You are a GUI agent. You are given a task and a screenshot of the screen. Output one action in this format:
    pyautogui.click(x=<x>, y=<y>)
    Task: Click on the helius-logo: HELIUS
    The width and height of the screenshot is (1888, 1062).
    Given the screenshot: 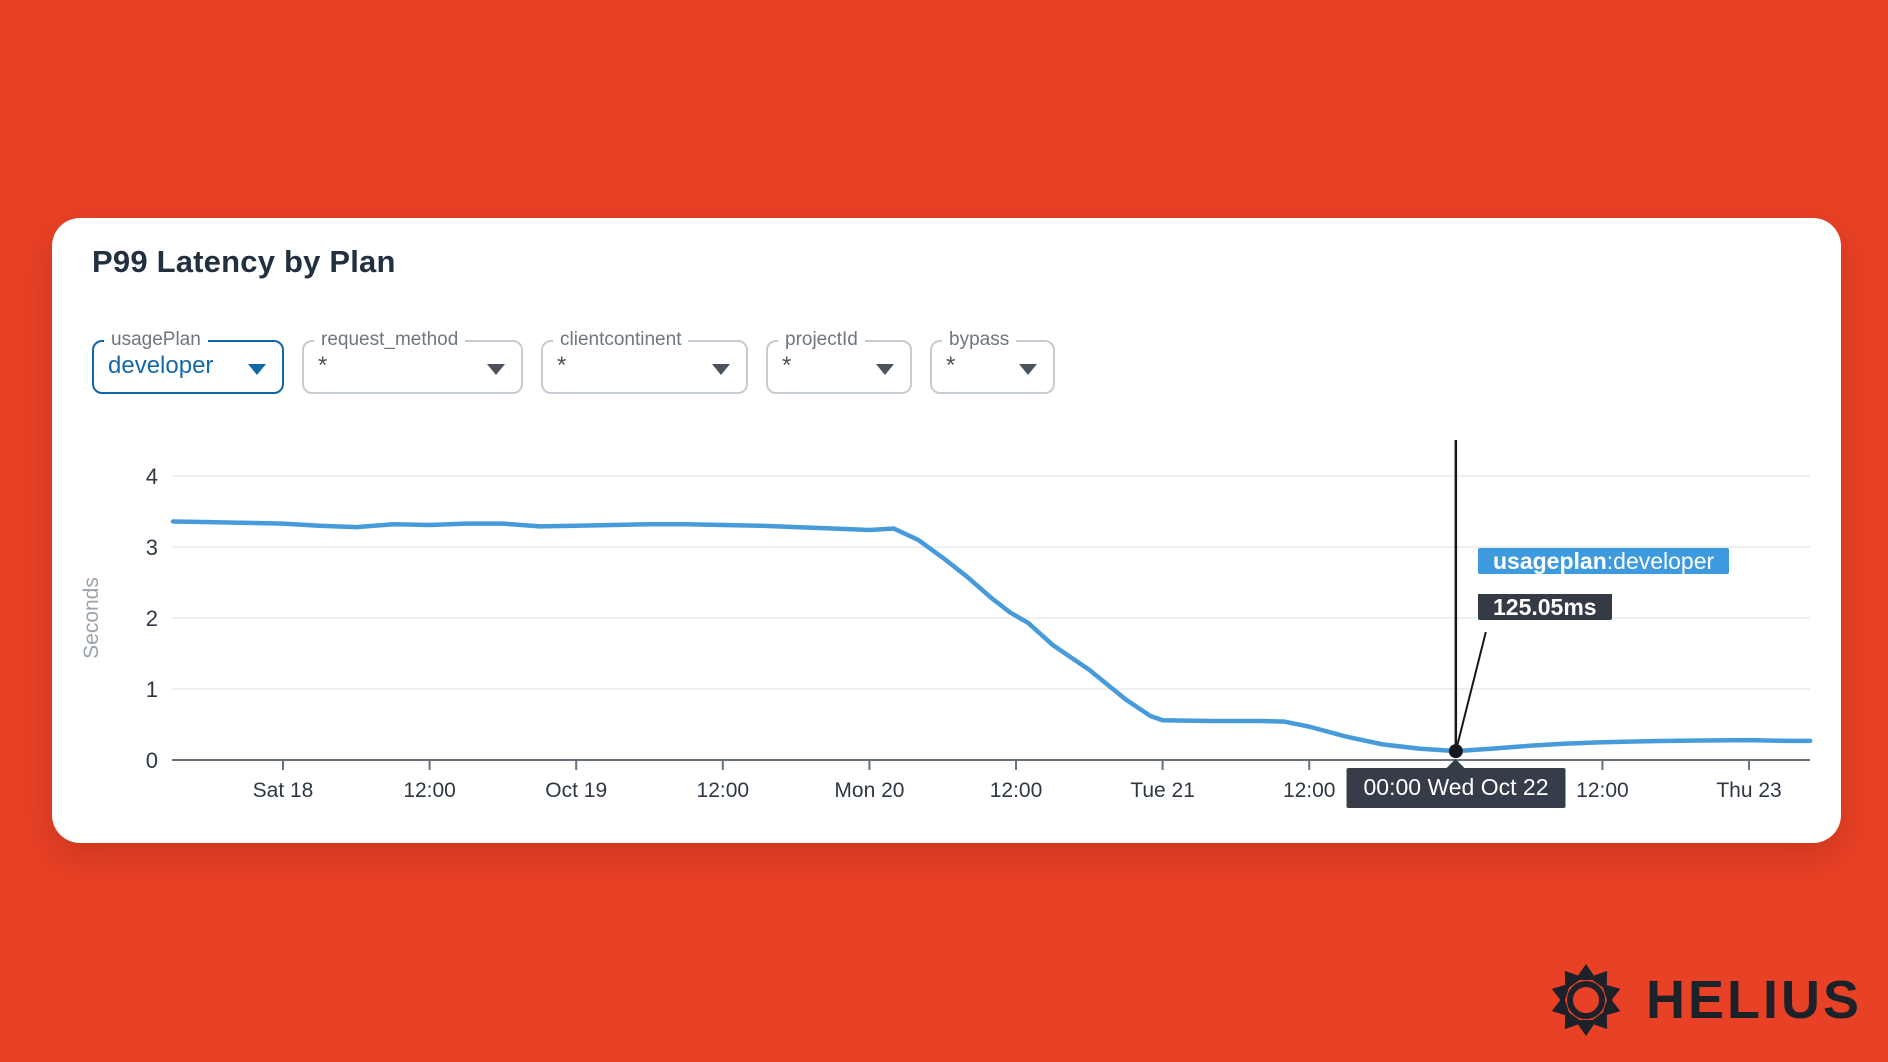 What is the action you would take?
    pyautogui.click(x=1704, y=1000)
    